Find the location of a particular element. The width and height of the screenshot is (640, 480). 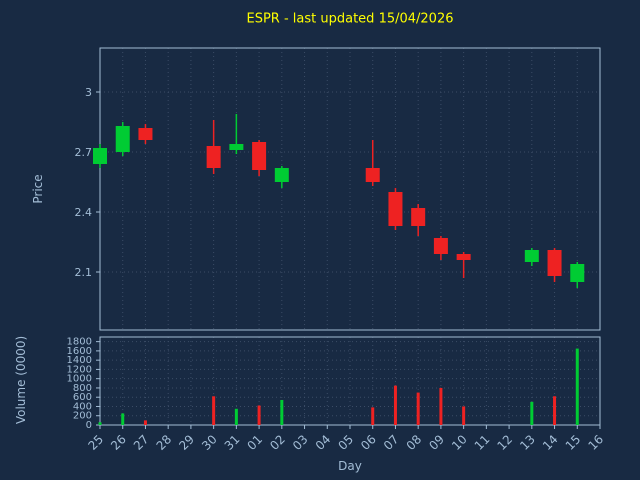

svg-text: 1600 is located at coordinates (79, 351).